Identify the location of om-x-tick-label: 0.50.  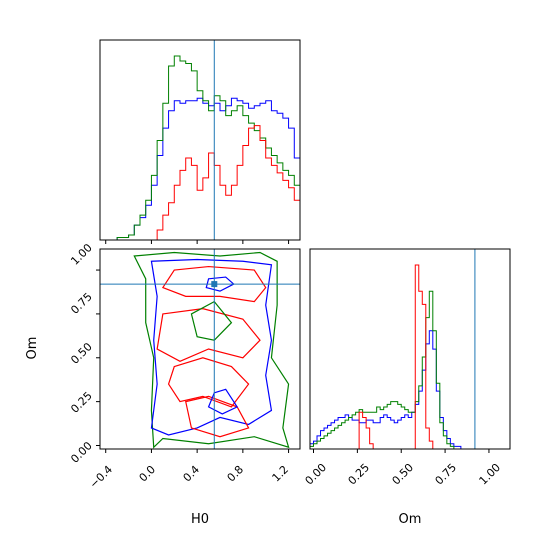
(403, 474).